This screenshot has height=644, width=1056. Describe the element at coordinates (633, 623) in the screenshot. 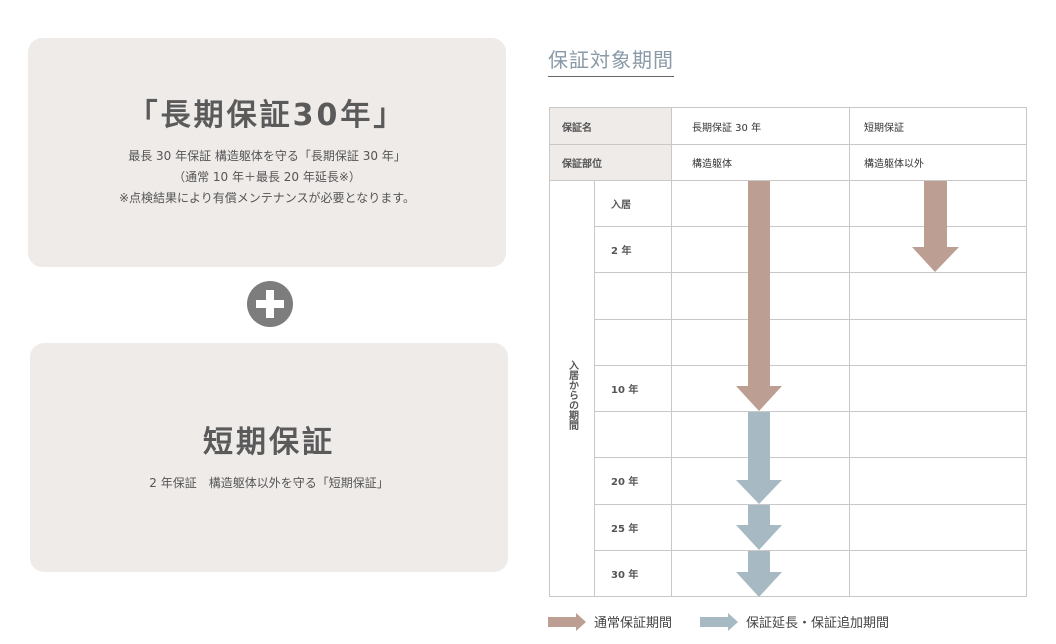

I see `legend-normal-label: 通常保証期間` at that location.